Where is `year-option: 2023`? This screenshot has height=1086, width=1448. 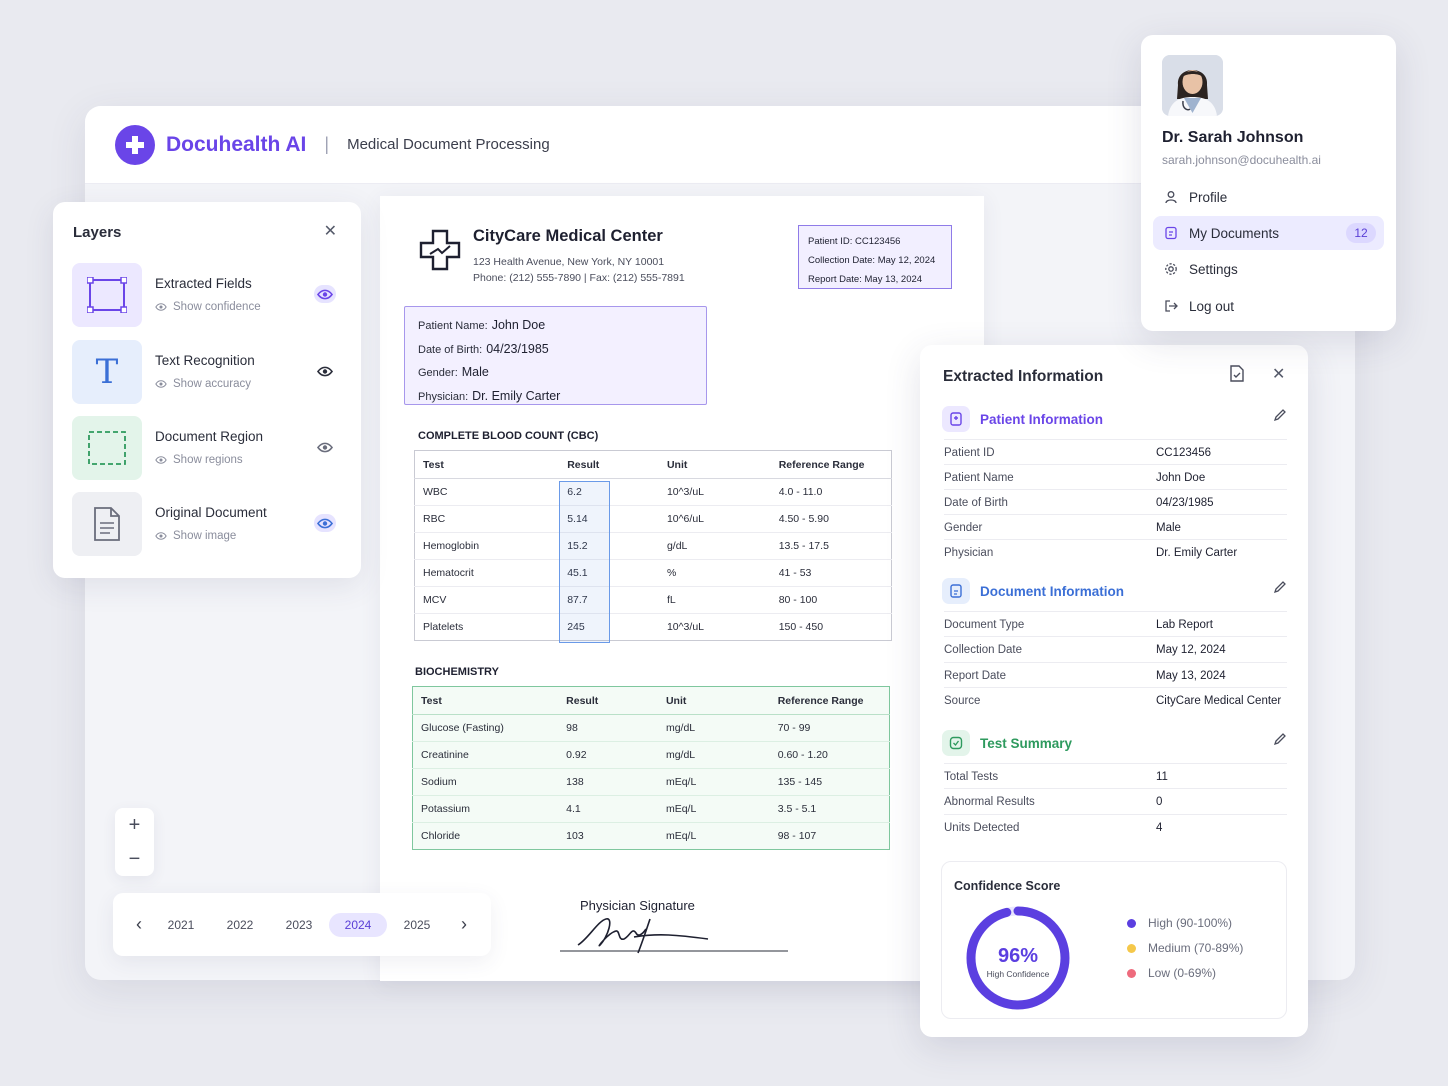
year-option: 2023 is located at coordinates (299, 924).